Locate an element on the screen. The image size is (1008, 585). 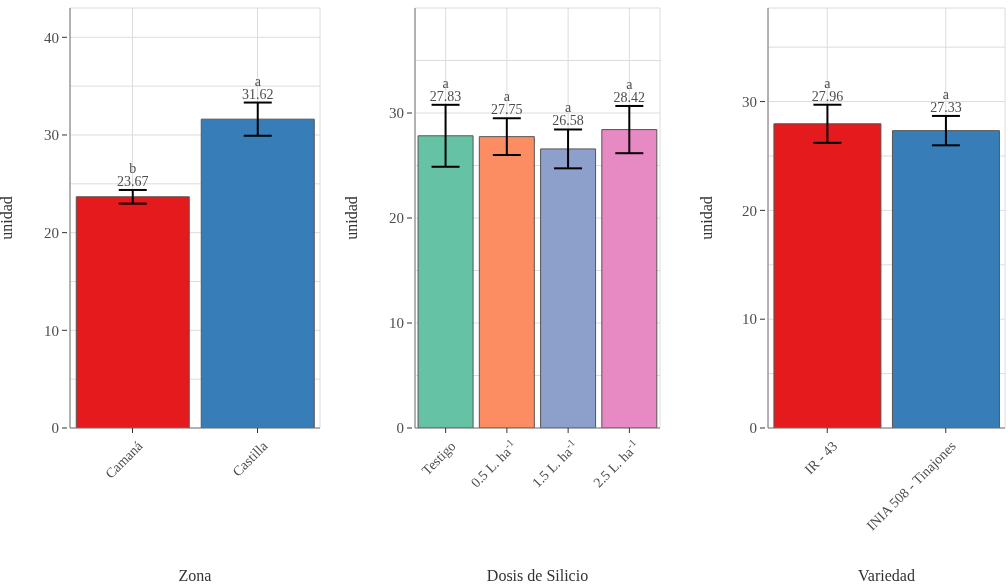
x-axis-title: Variedad is located at coordinates (886, 575).